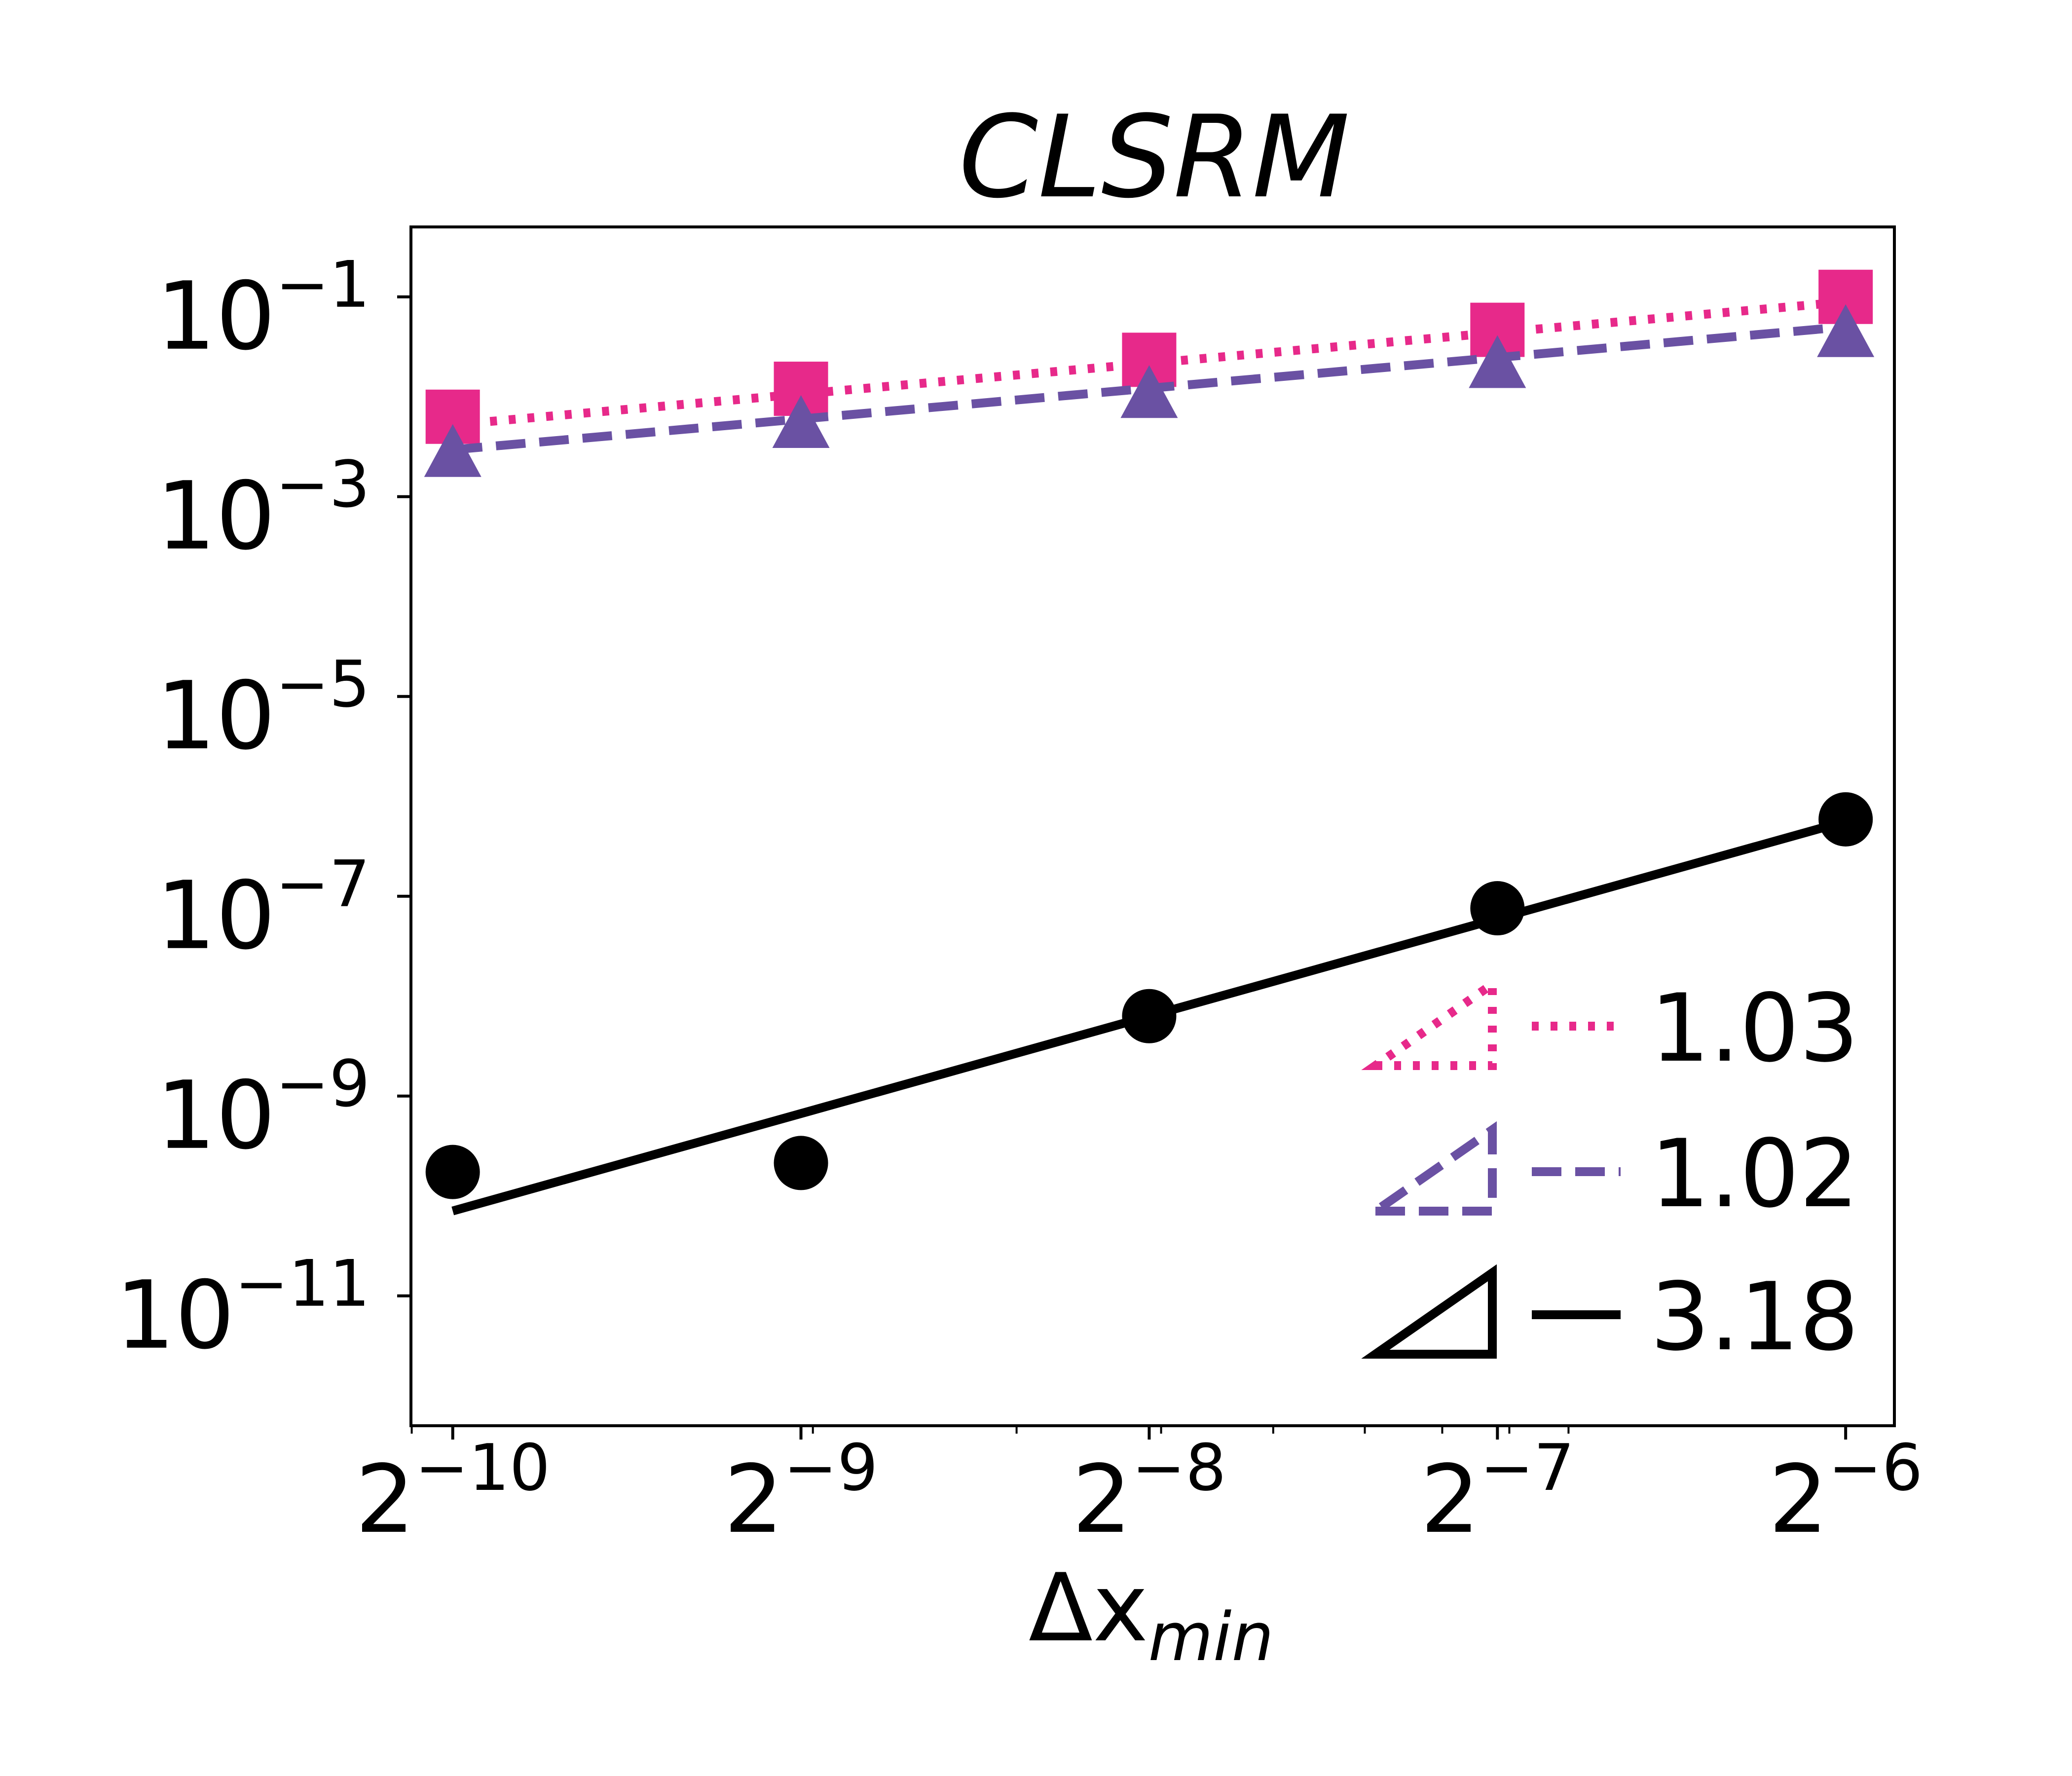 Image resolution: width=2072 pixels, height=1776 pixels. I want to click on x-tick-label: 2−8, so click(1149, 1492).